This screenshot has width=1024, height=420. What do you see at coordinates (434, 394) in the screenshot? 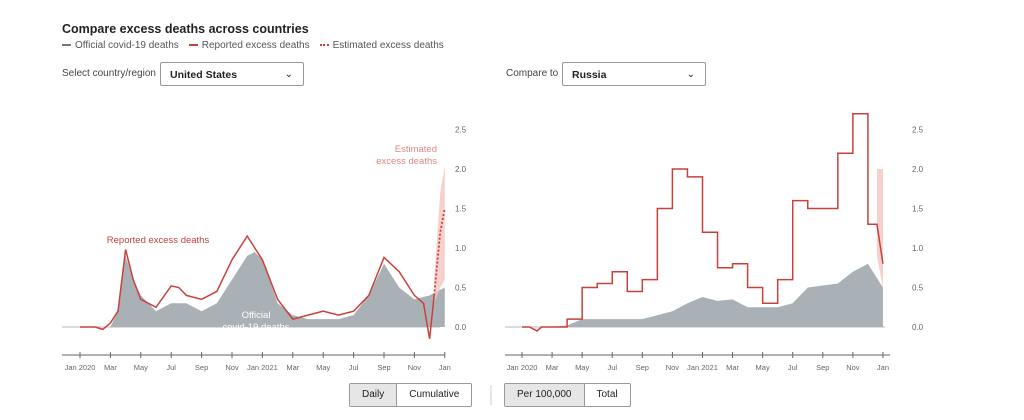
I see `cumulative-button: Cumulative` at bounding box center [434, 394].